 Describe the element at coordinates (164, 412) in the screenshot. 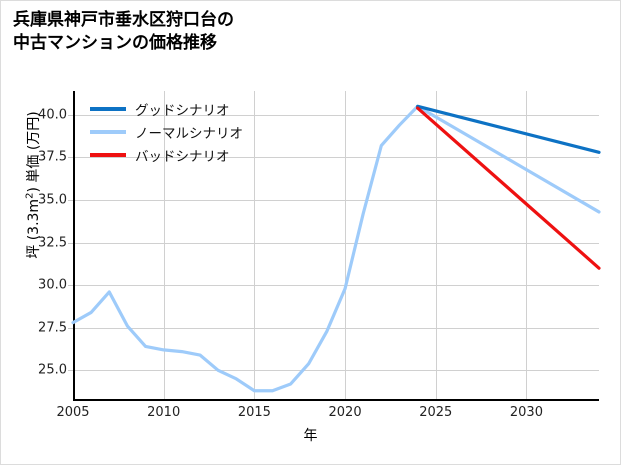

I see `x-tick-label: 2010` at that location.